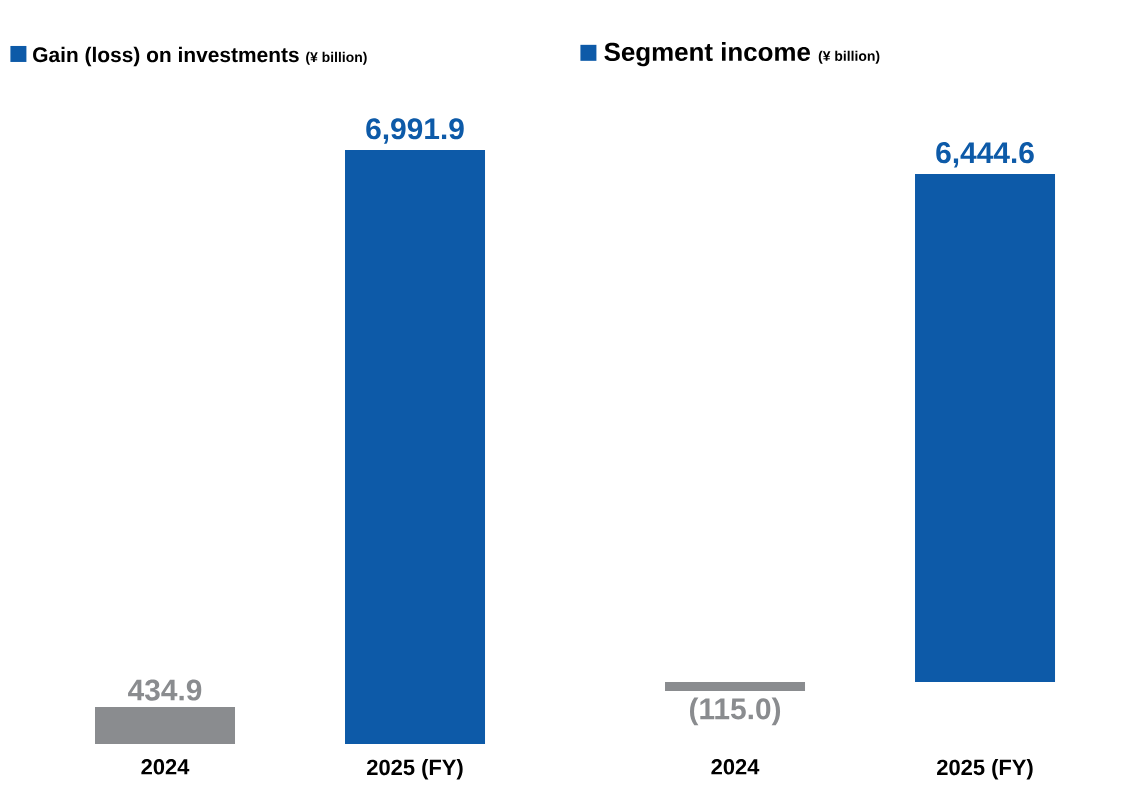 This screenshot has height=802, width=1130. What do you see at coordinates (415, 131) in the screenshot?
I see `data-label: 6,991.9` at bounding box center [415, 131].